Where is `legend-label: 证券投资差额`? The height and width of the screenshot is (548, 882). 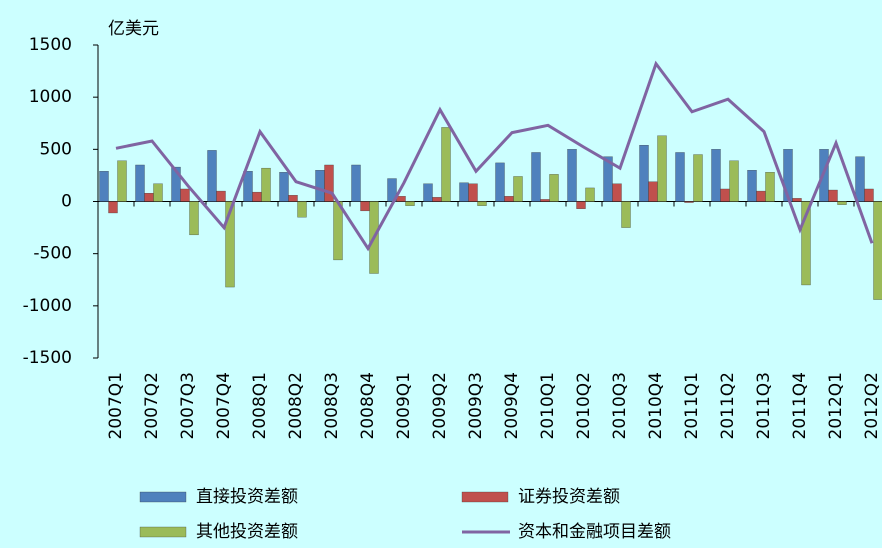
legend-label: 证券投资差额 is located at coordinates (569, 497).